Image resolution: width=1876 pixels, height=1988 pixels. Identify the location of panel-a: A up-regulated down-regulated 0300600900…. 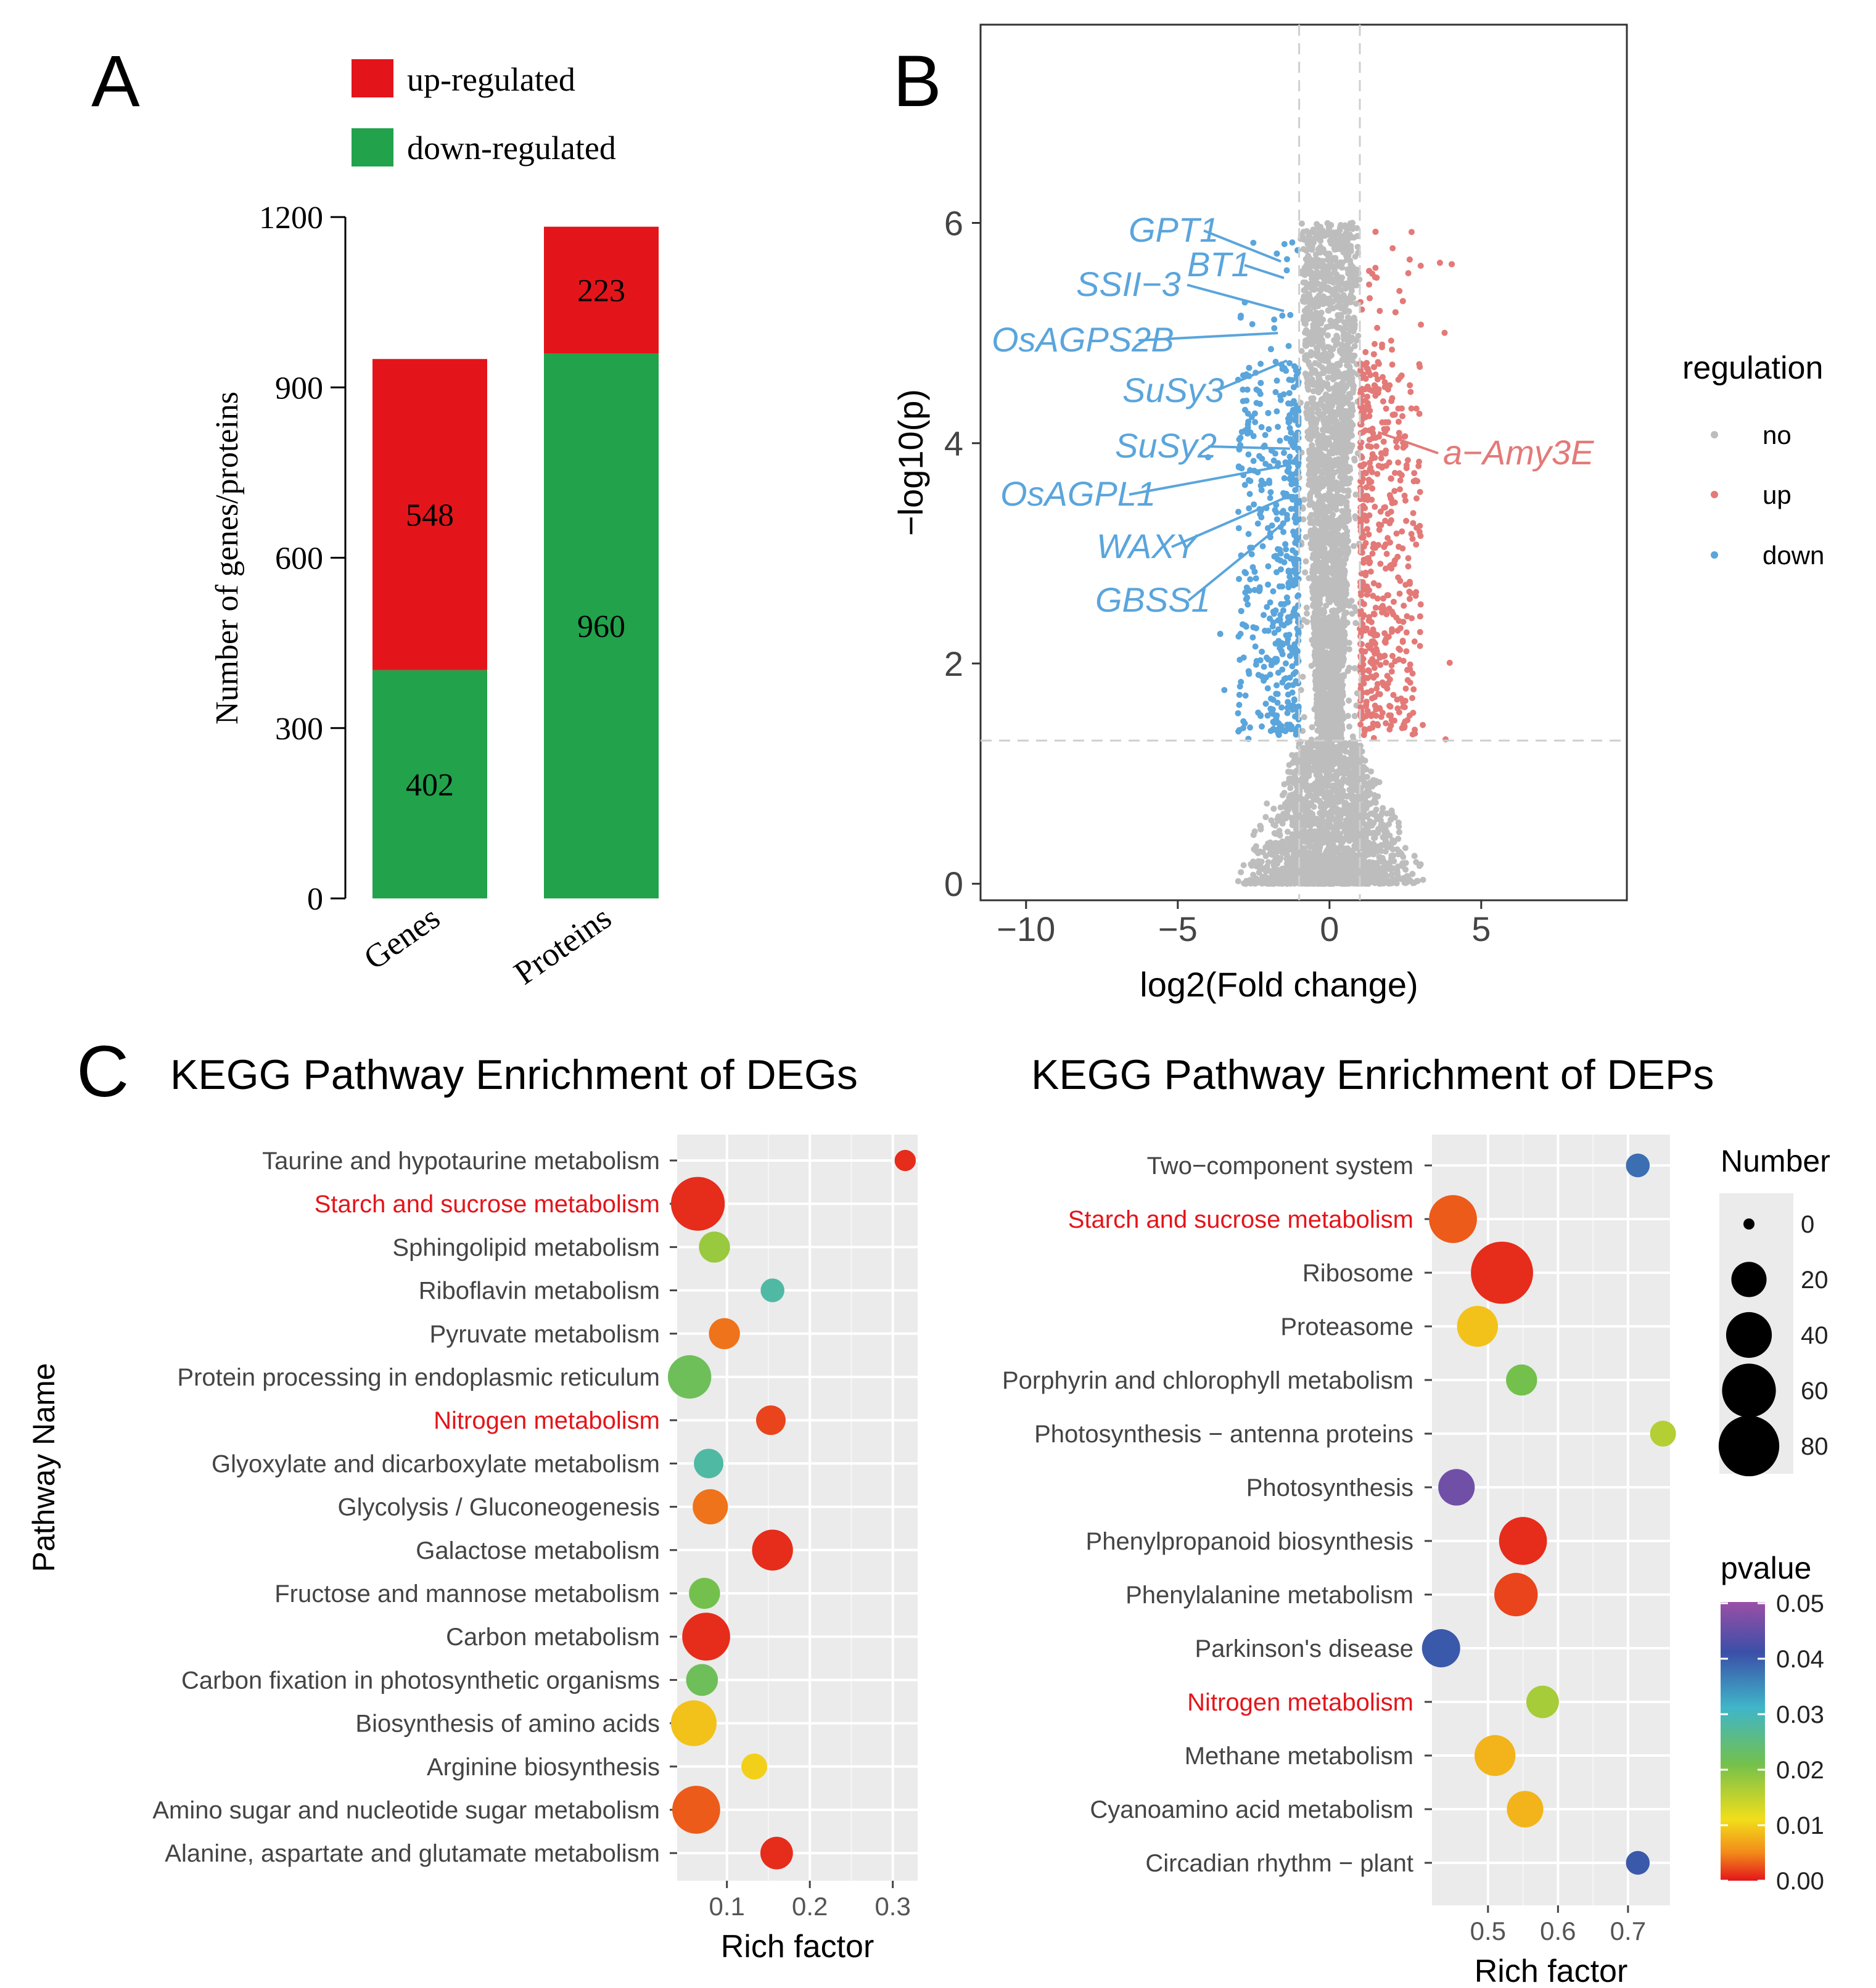
(375, 516).